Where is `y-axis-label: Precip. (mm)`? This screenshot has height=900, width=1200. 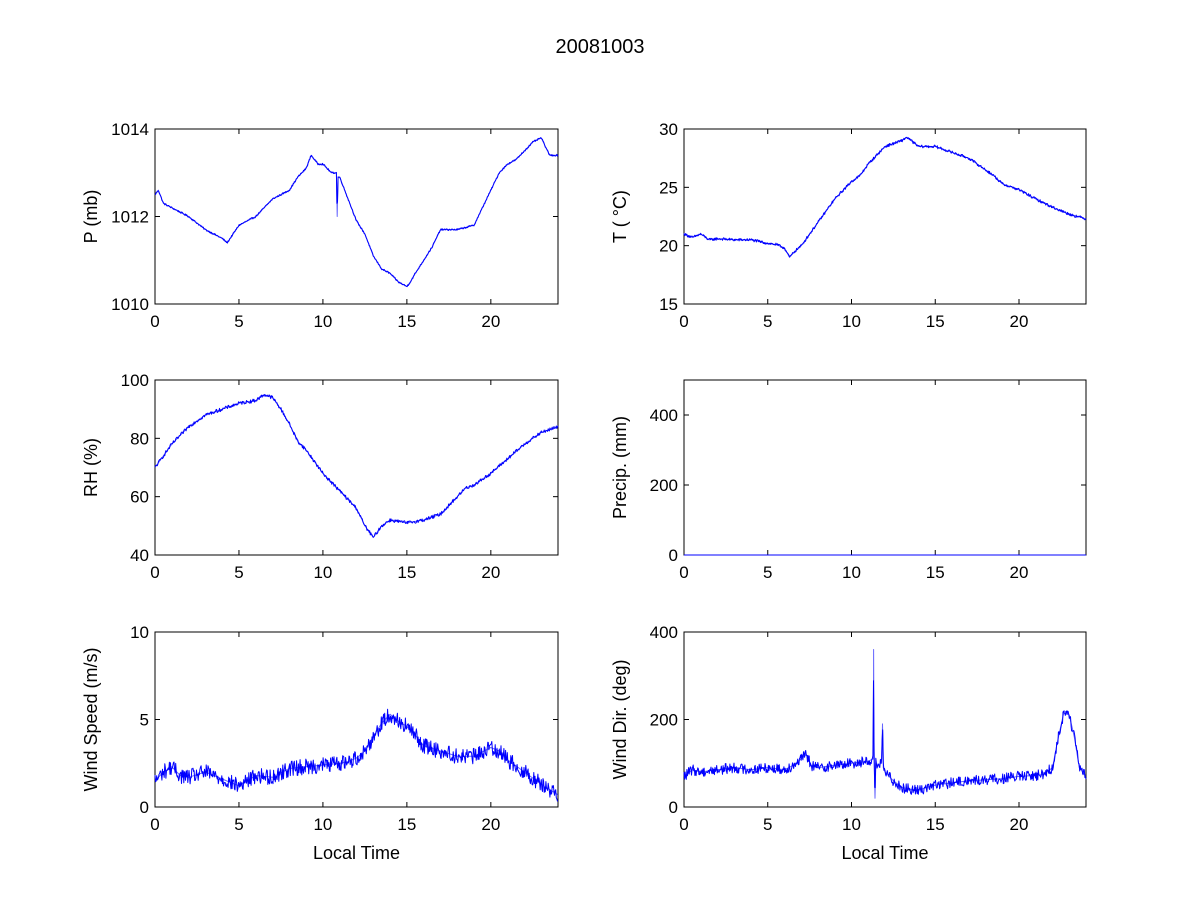
y-axis-label: Precip. (mm) is located at coordinates (620, 467).